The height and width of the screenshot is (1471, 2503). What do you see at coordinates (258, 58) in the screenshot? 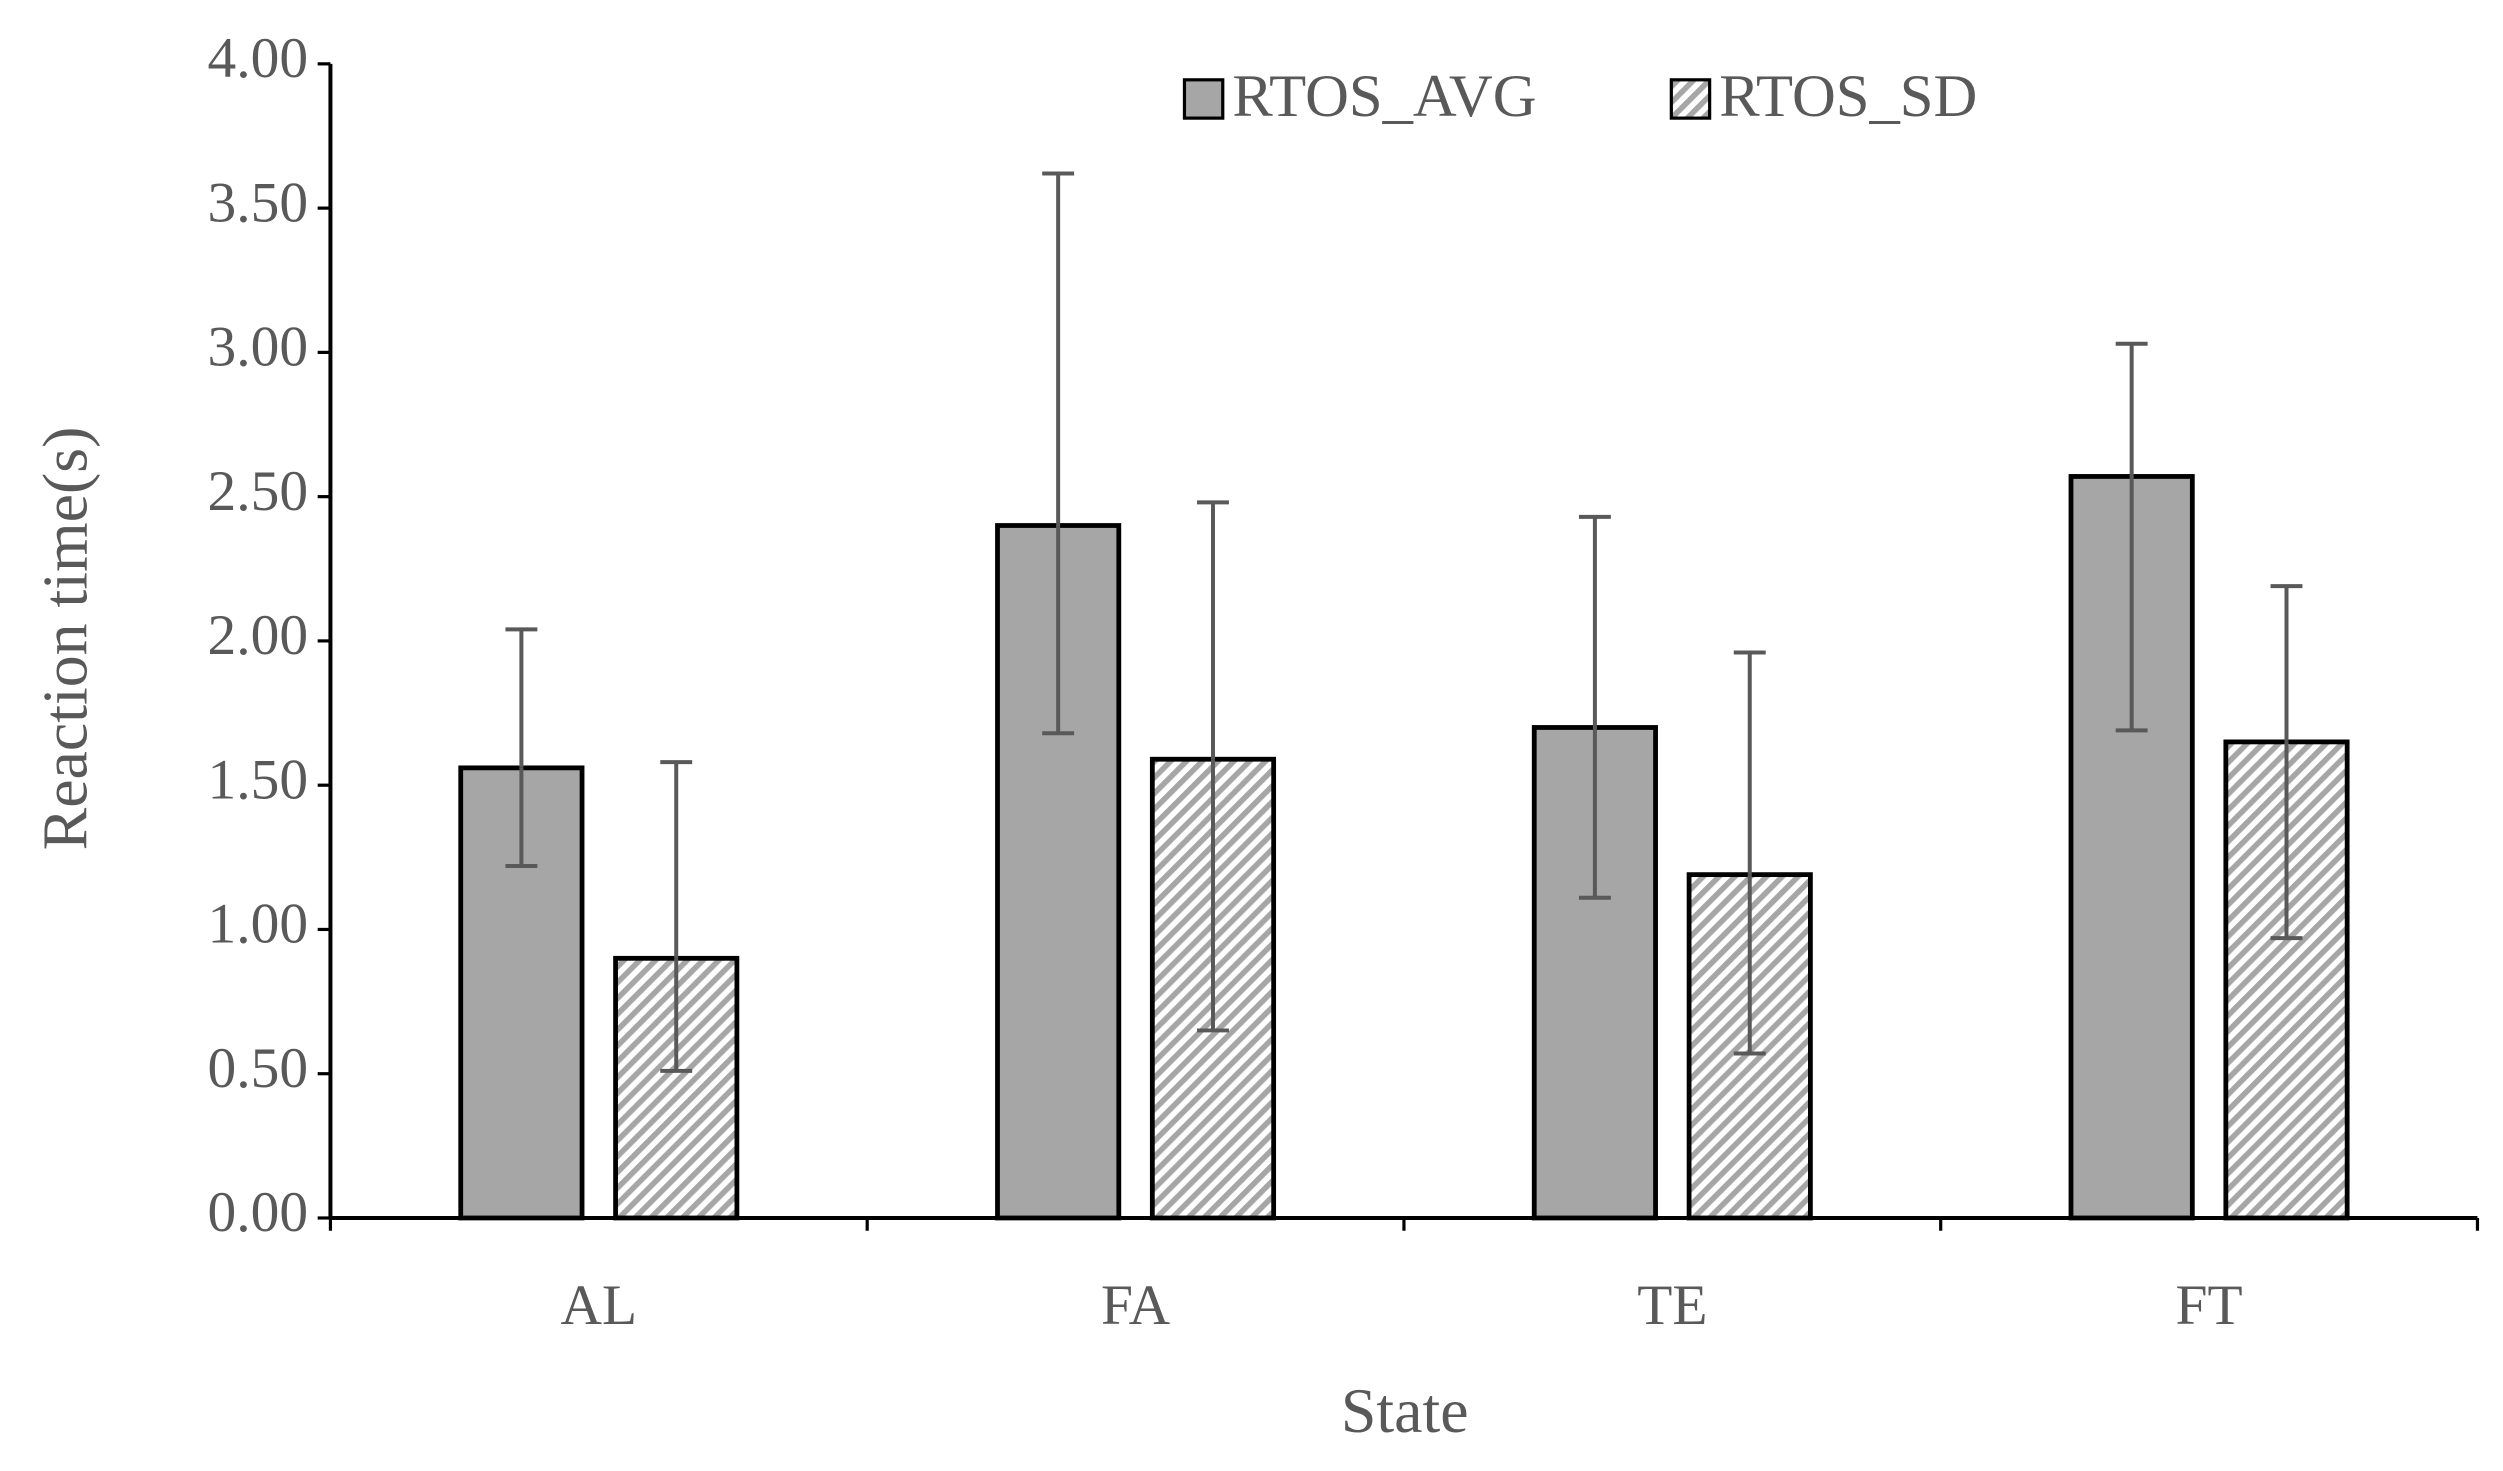
I see `y-tick-label: 4.00` at bounding box center [258, 58].